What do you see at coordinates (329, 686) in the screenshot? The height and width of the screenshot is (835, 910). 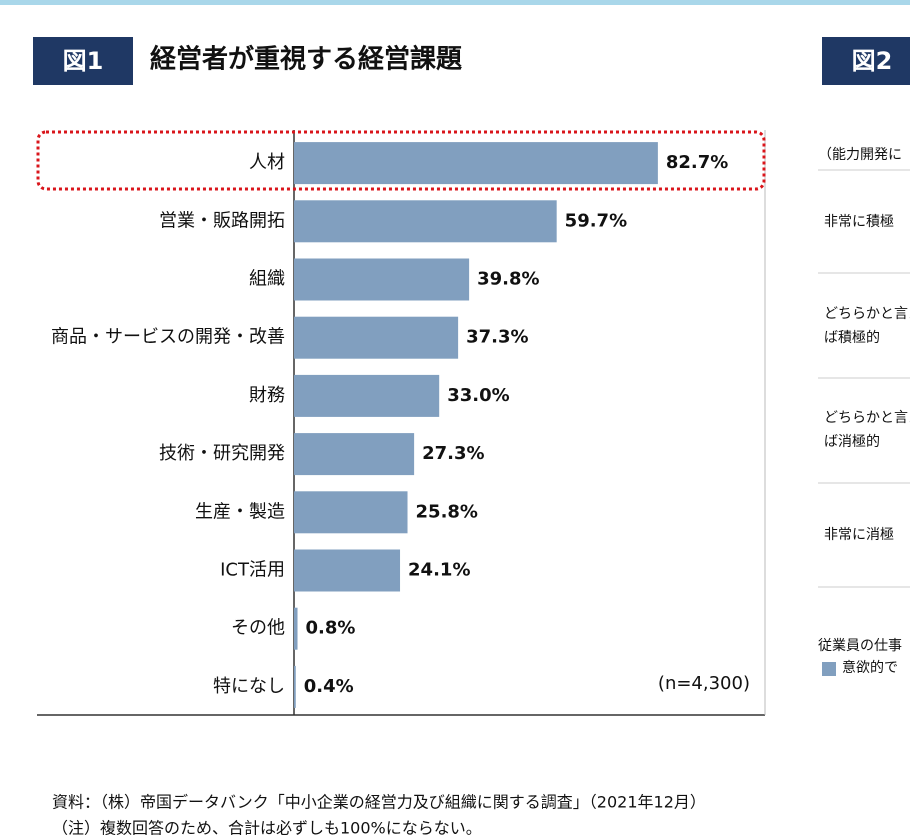 I see `value-label: 0.4%` at bounding box center [329, 686].